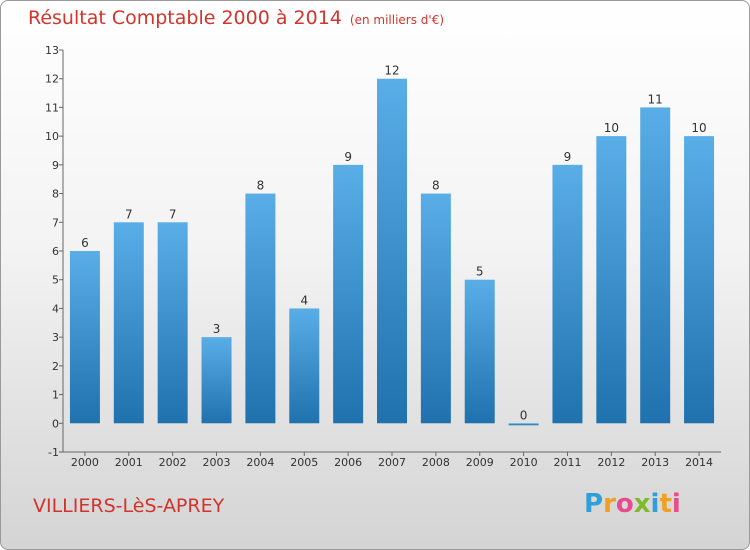 This screenshot has height=550, width=750. Describe the element at coordinates (567, 294) in the screenshot. I see `bar-2011` at that location.